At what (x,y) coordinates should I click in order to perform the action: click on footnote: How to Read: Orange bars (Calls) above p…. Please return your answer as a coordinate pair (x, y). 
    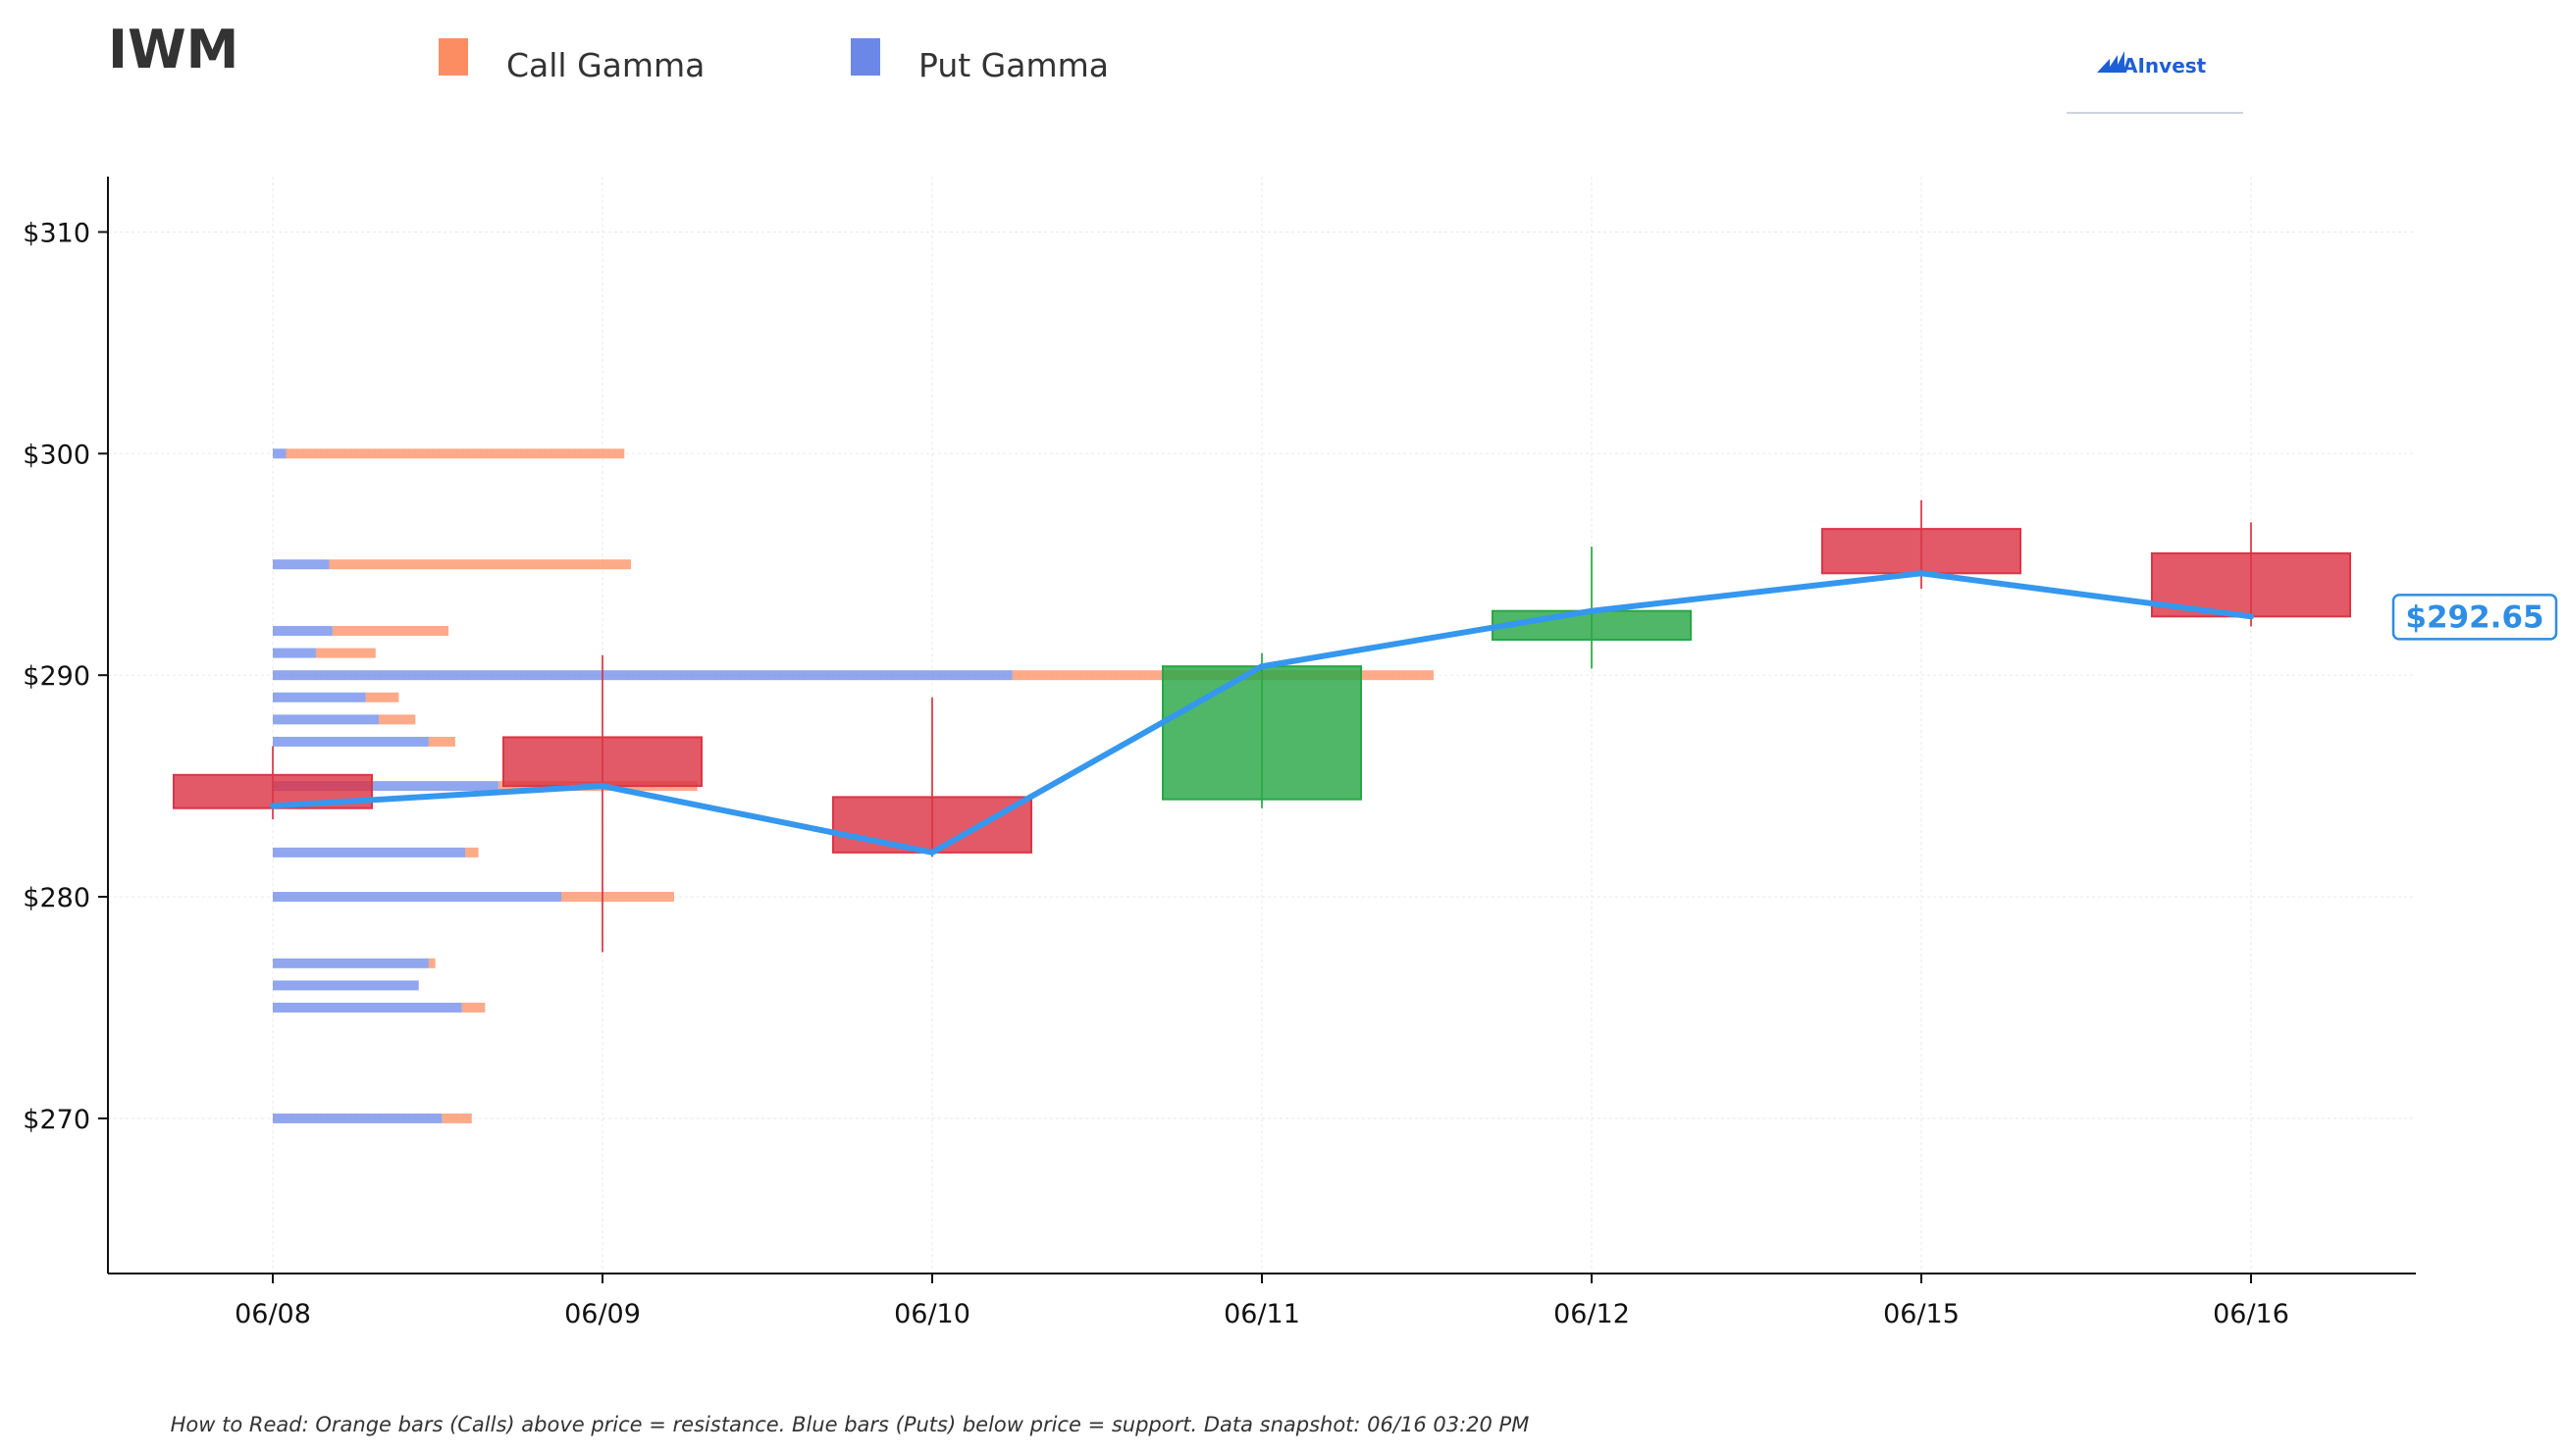
    Looking at the image, I should click on (850, 1424).